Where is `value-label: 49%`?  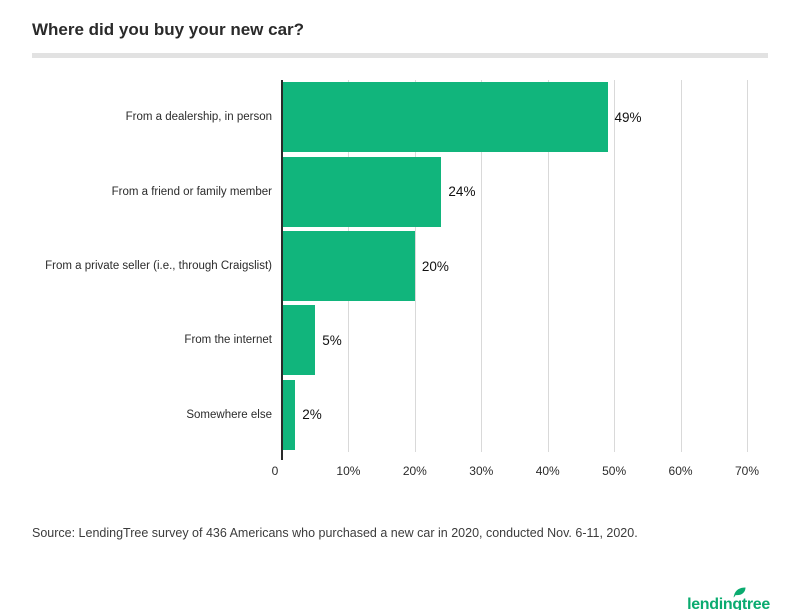 value-label: 49% is located at coordinates (628, 117).